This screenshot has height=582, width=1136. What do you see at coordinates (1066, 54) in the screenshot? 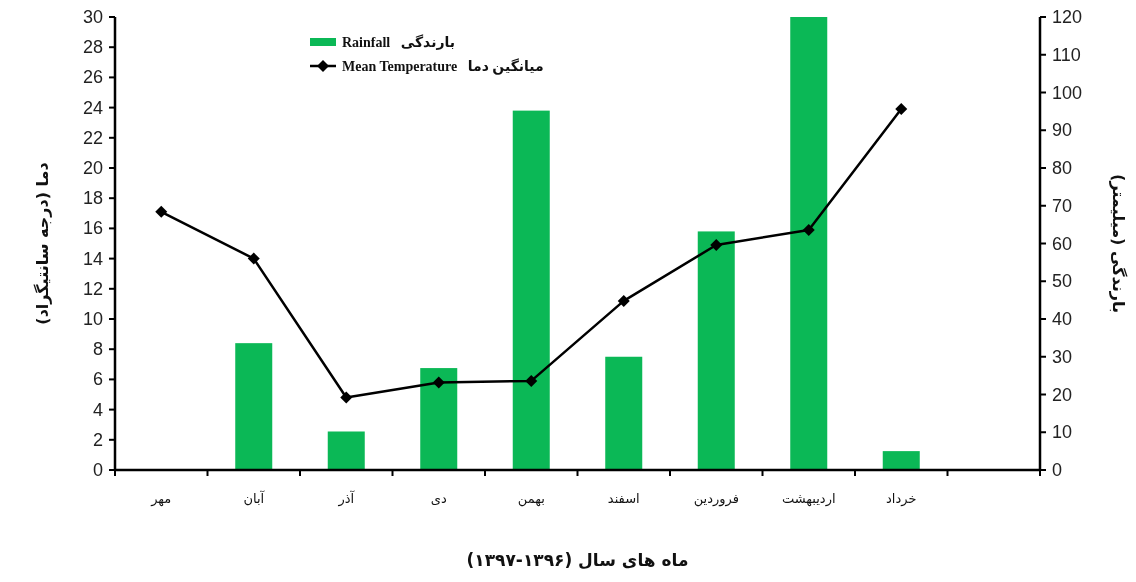
I see `y2-tick-label: 110` at bounding box center [1066, 54].